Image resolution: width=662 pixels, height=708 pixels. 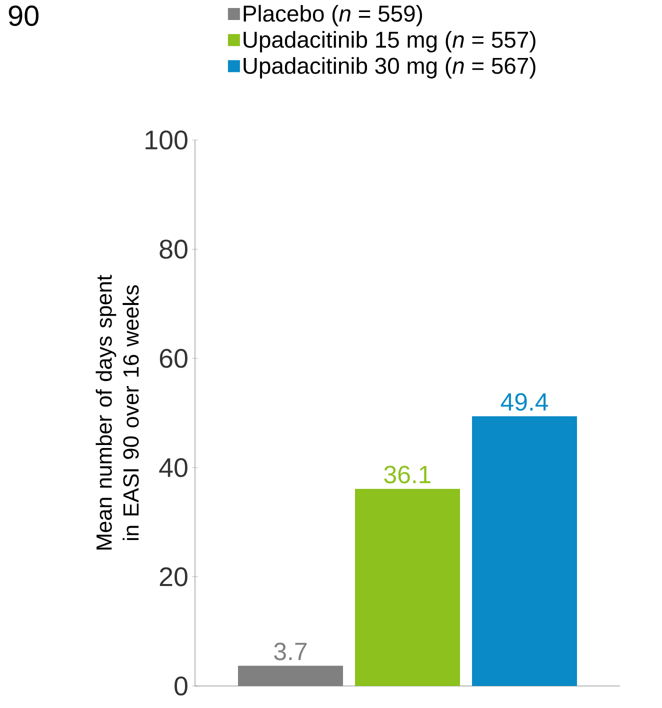 What do you see at coordinates (167, 140) in the screenshot?
I see `y-tick-label: 100` at bounding box center [167, 140].